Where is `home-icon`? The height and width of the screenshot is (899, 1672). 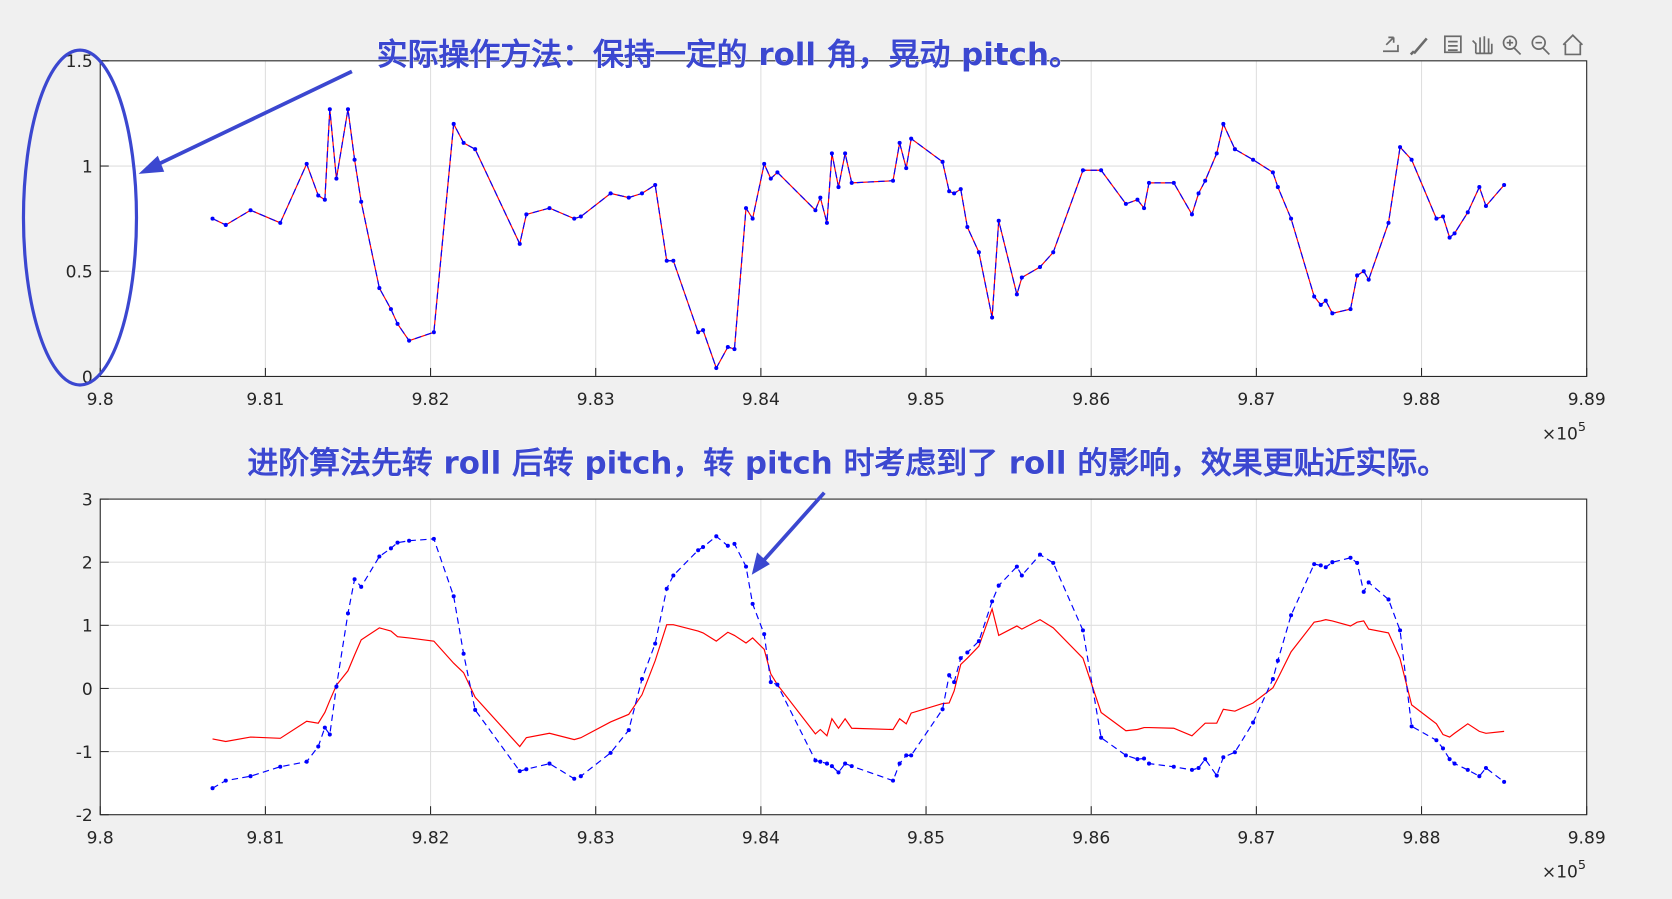 home-icon is located at coordinates (1573, 45).